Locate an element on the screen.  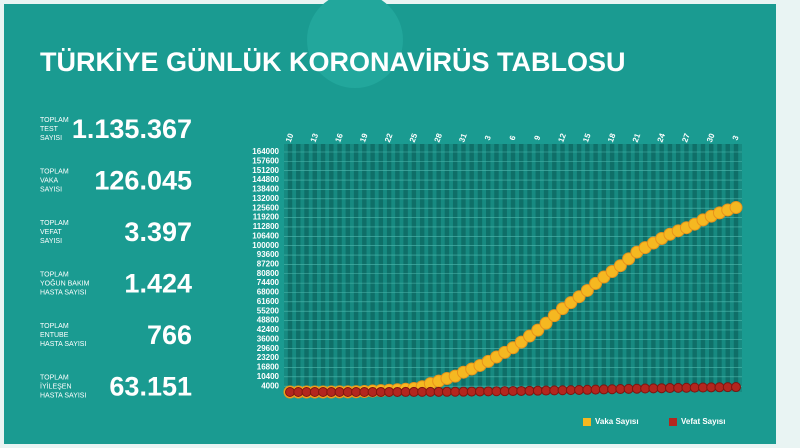
y-tick-label: 151200 is located at coordinates (265, 170).